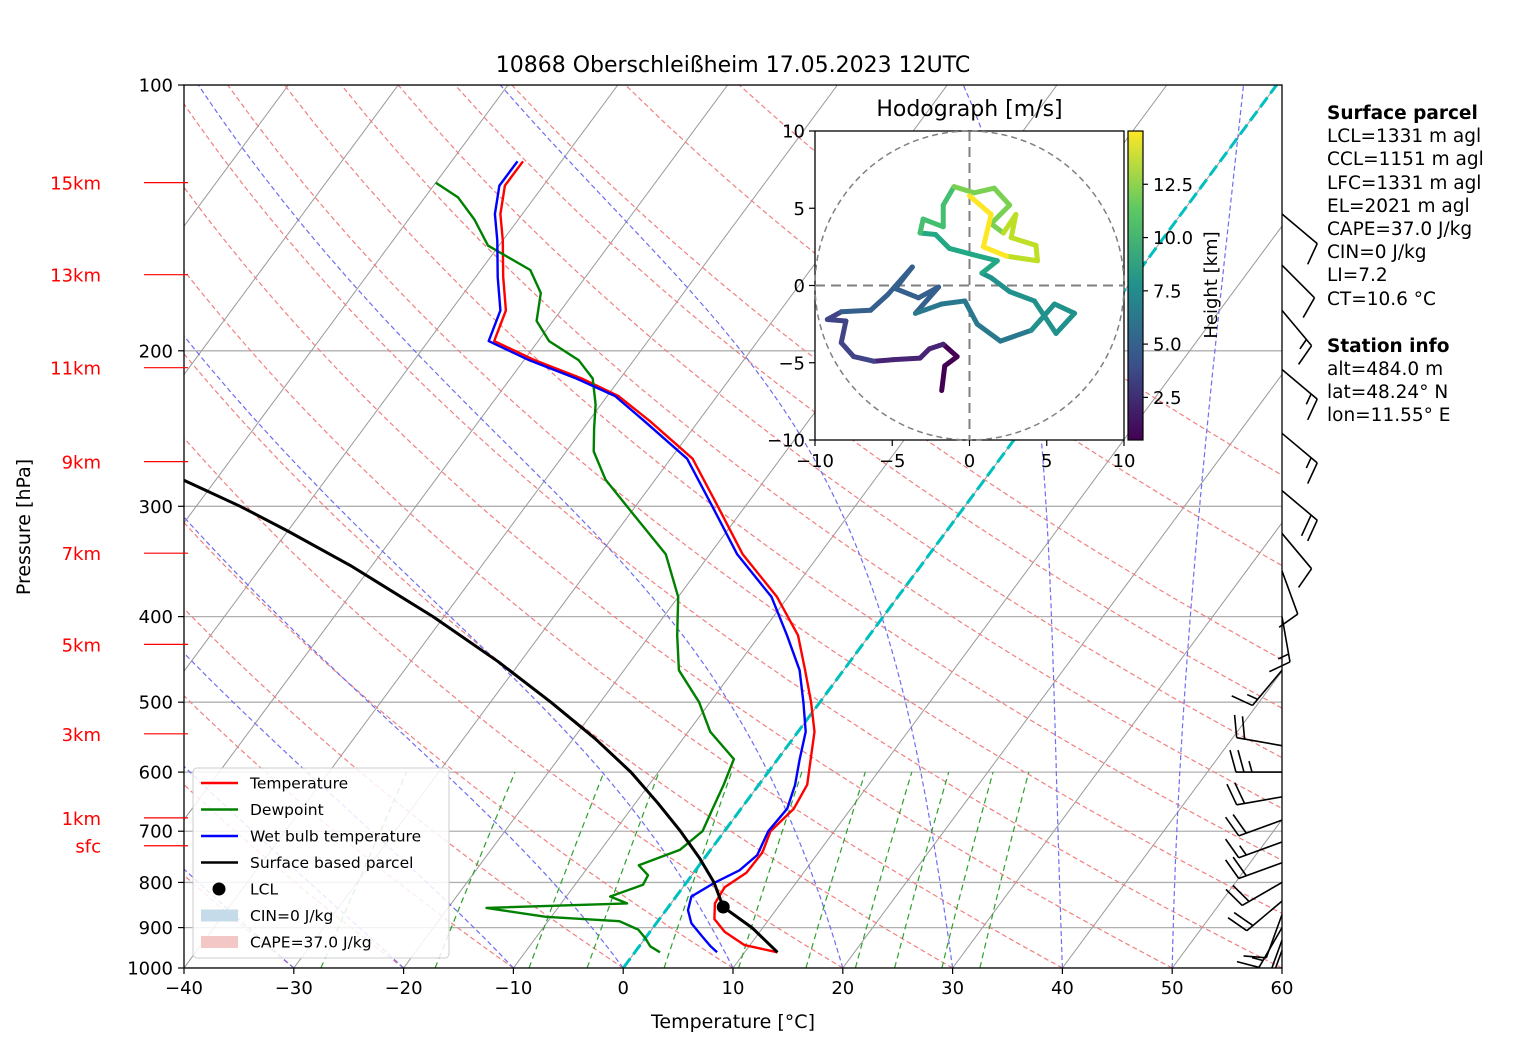  Describe the element at coordinates (335, 837) in the screenshot. I see `legend-label: Wet bulb temperature` at that location.